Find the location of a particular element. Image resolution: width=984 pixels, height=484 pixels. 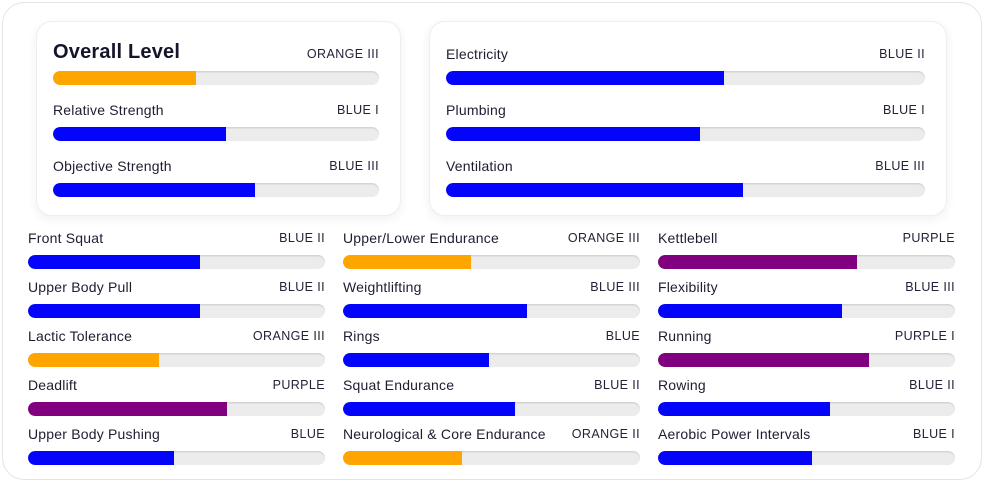

progress-row: Weightlifting BLUE III is located at coordinates (491, 297).